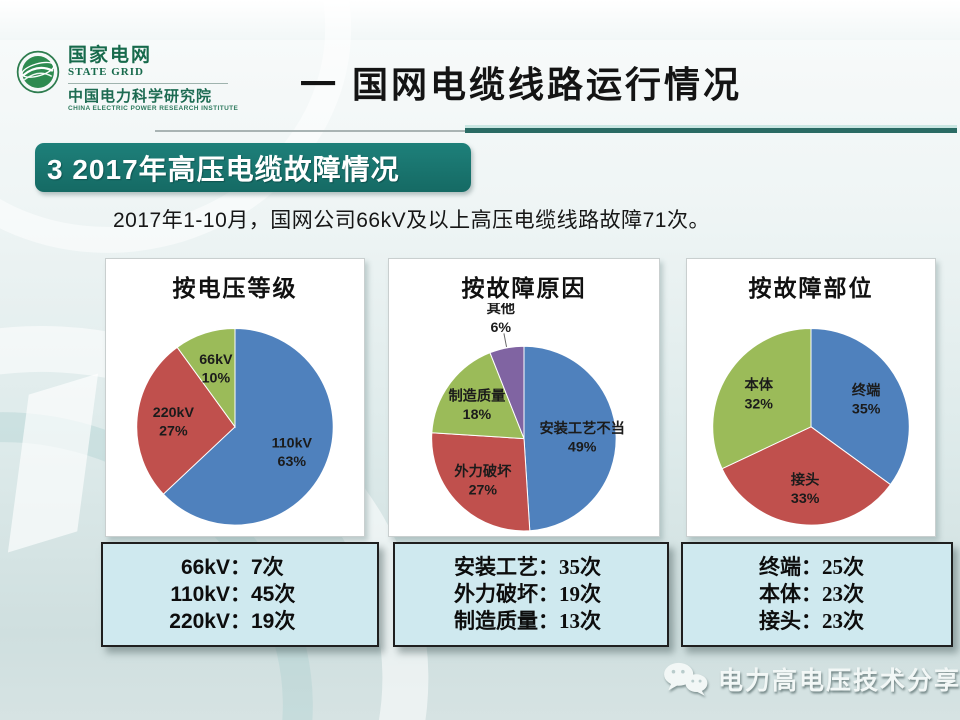 This screenshot has height=720, width=960. I want to click on state-grid-globe-icon, so click(38, 72).